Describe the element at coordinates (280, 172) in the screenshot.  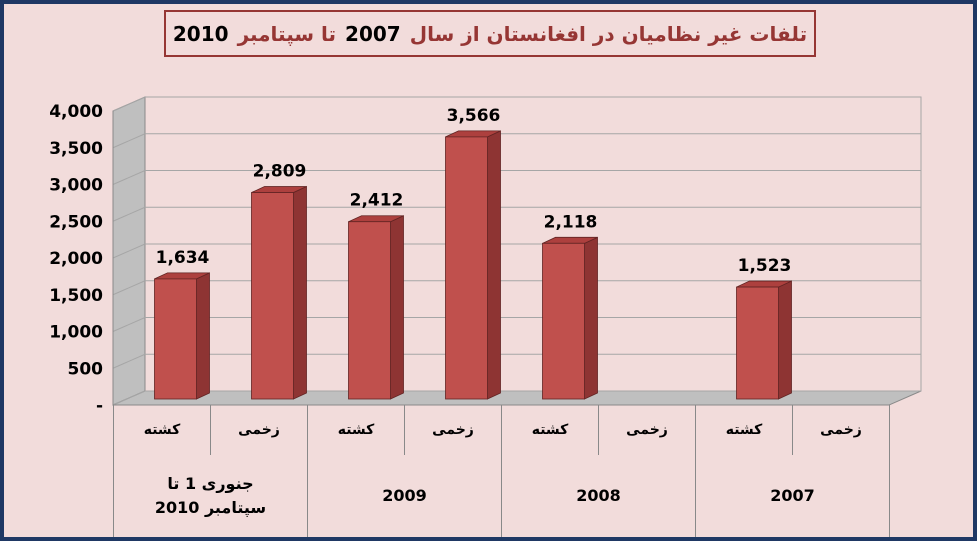
I see `bar-value-label: 2,809` at that location.